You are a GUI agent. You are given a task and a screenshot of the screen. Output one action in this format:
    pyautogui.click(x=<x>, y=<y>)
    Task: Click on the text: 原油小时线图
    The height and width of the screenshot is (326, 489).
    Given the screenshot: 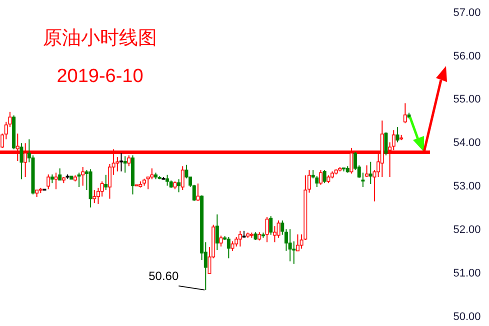 What is the action you would take?
    pyautogui.click(x=100, y=38)
    